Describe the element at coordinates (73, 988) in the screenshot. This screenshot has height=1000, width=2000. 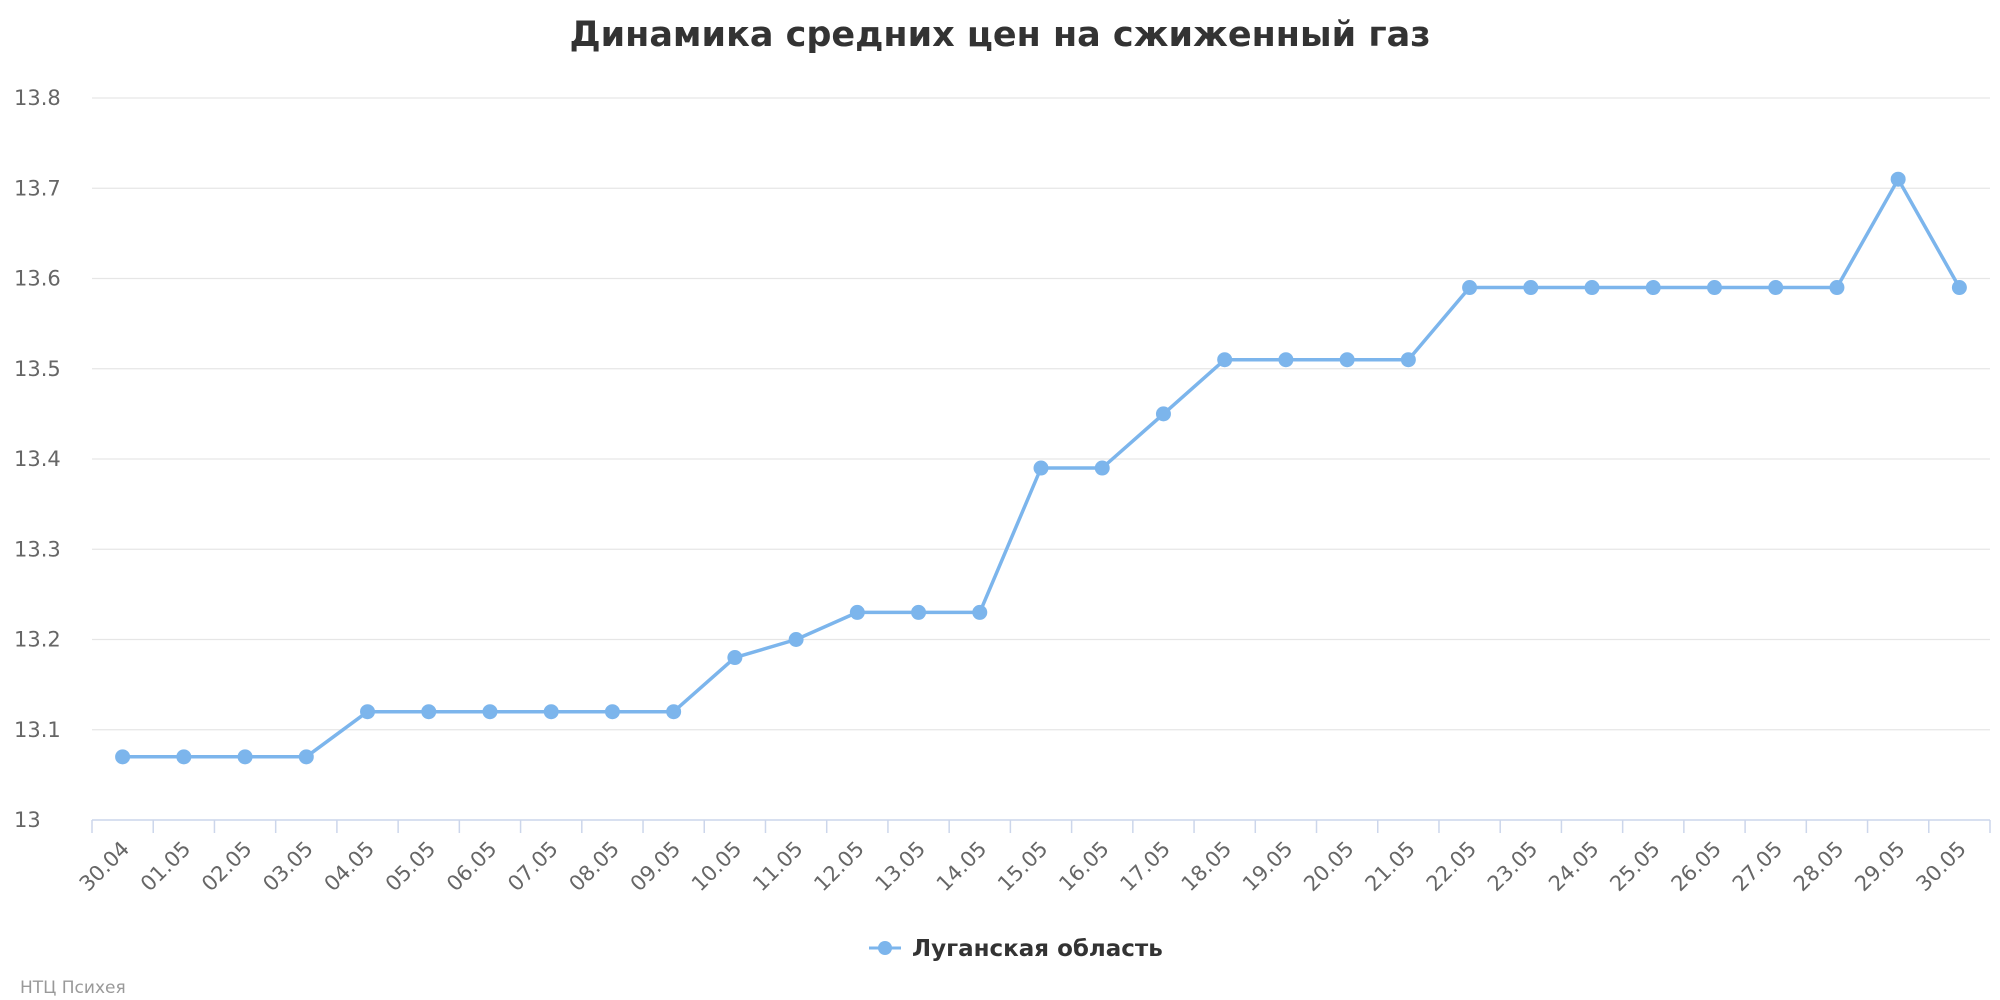
I see `credit-label: НТЦ Психея` at that location.